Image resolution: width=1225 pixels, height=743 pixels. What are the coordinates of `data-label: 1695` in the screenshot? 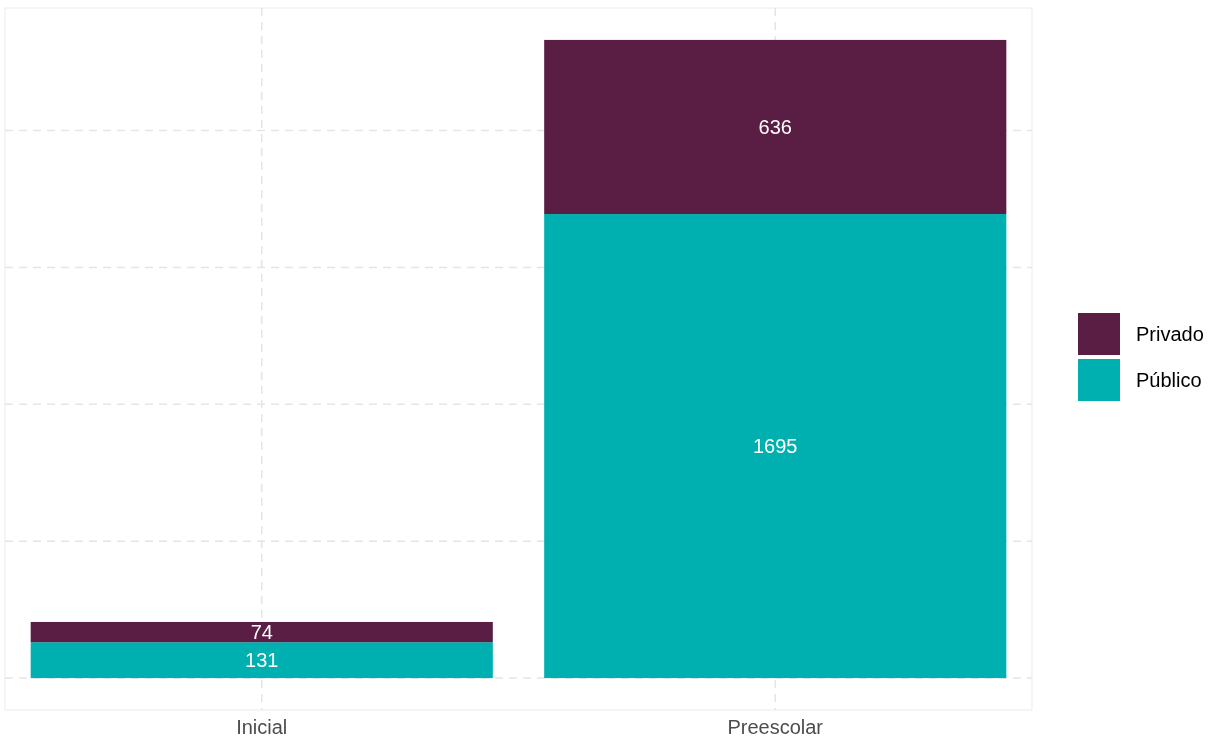 It's located at (775, 446).